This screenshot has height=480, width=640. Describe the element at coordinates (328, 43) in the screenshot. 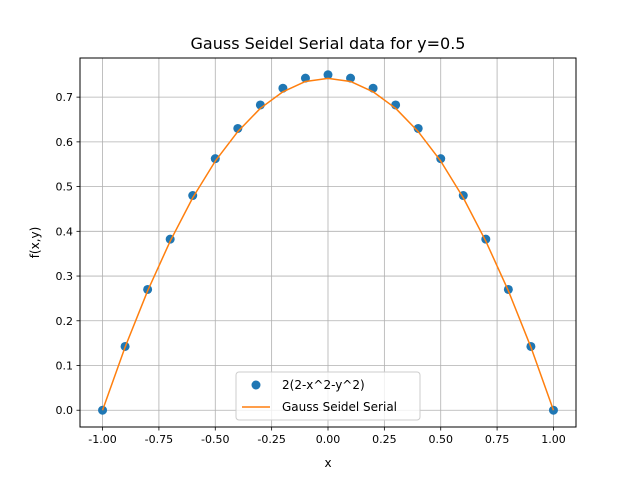

I see `chart-title: Gauss Seidel Serial data for y=0.5` at that location.